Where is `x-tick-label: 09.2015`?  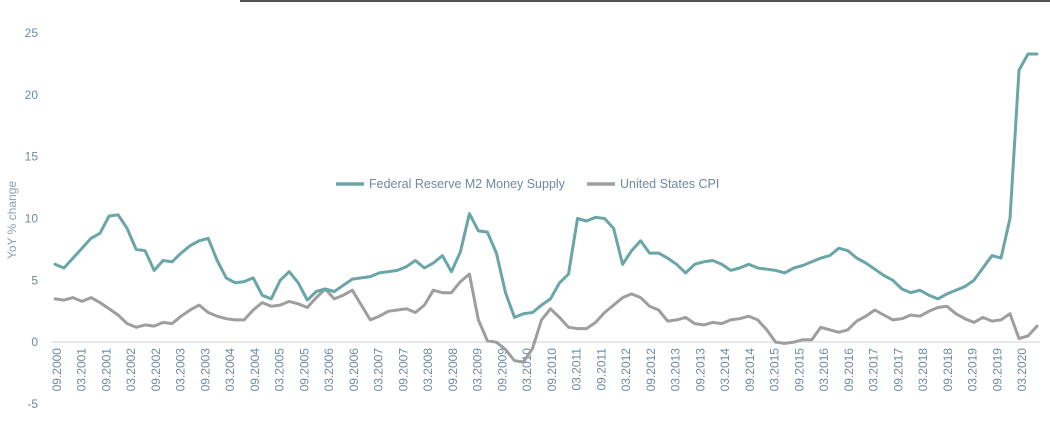 x-tick-label: 09.2015 is located at coordinates (799, 370).